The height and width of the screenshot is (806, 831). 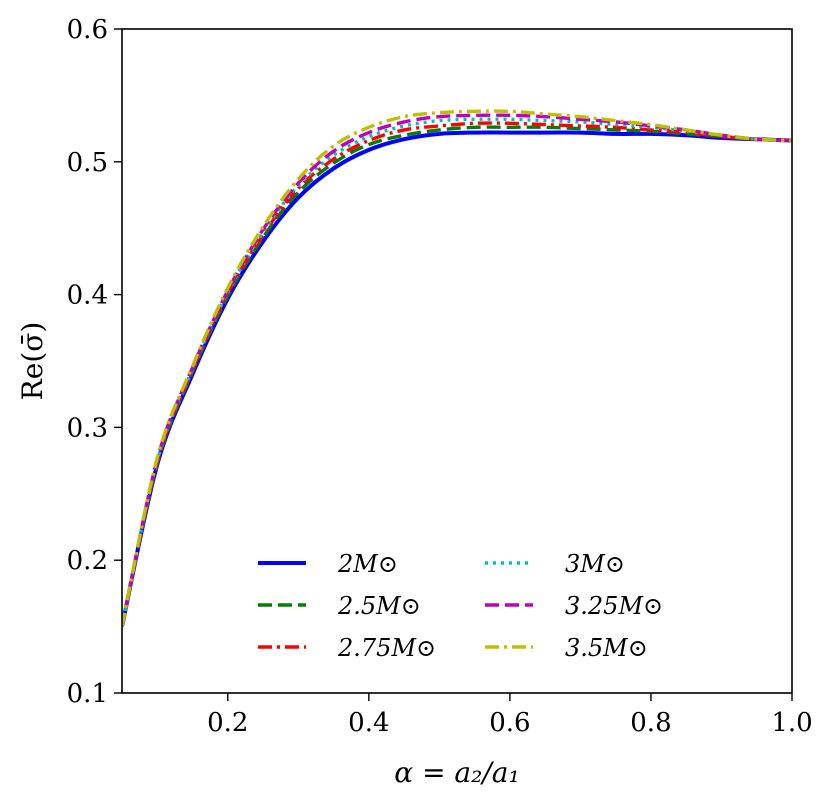 What do you see at coordinates (460, 606) in the screenshot?
I see `legend: 2M⊙ 2.5M⊙ 2.75M⊙ 3M⊙ 3.25M⊙ 3.5M⊙` at bounding box center [460, 606].